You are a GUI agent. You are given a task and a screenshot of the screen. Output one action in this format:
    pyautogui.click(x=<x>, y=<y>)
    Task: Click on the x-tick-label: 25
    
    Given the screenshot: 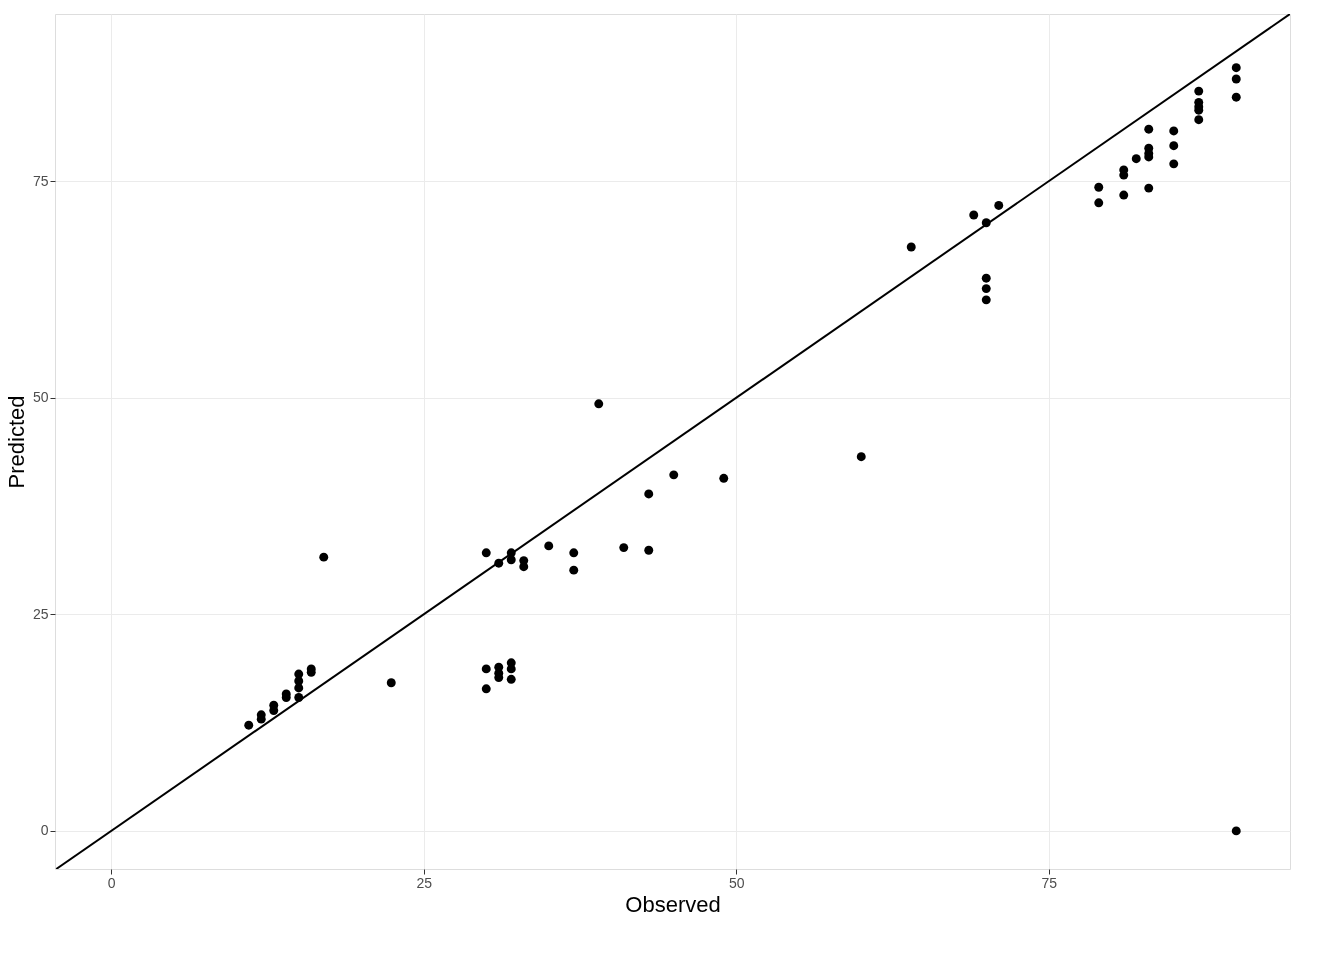 What is the action you would take?
    pyautogui.click(x=424, y=882)
    